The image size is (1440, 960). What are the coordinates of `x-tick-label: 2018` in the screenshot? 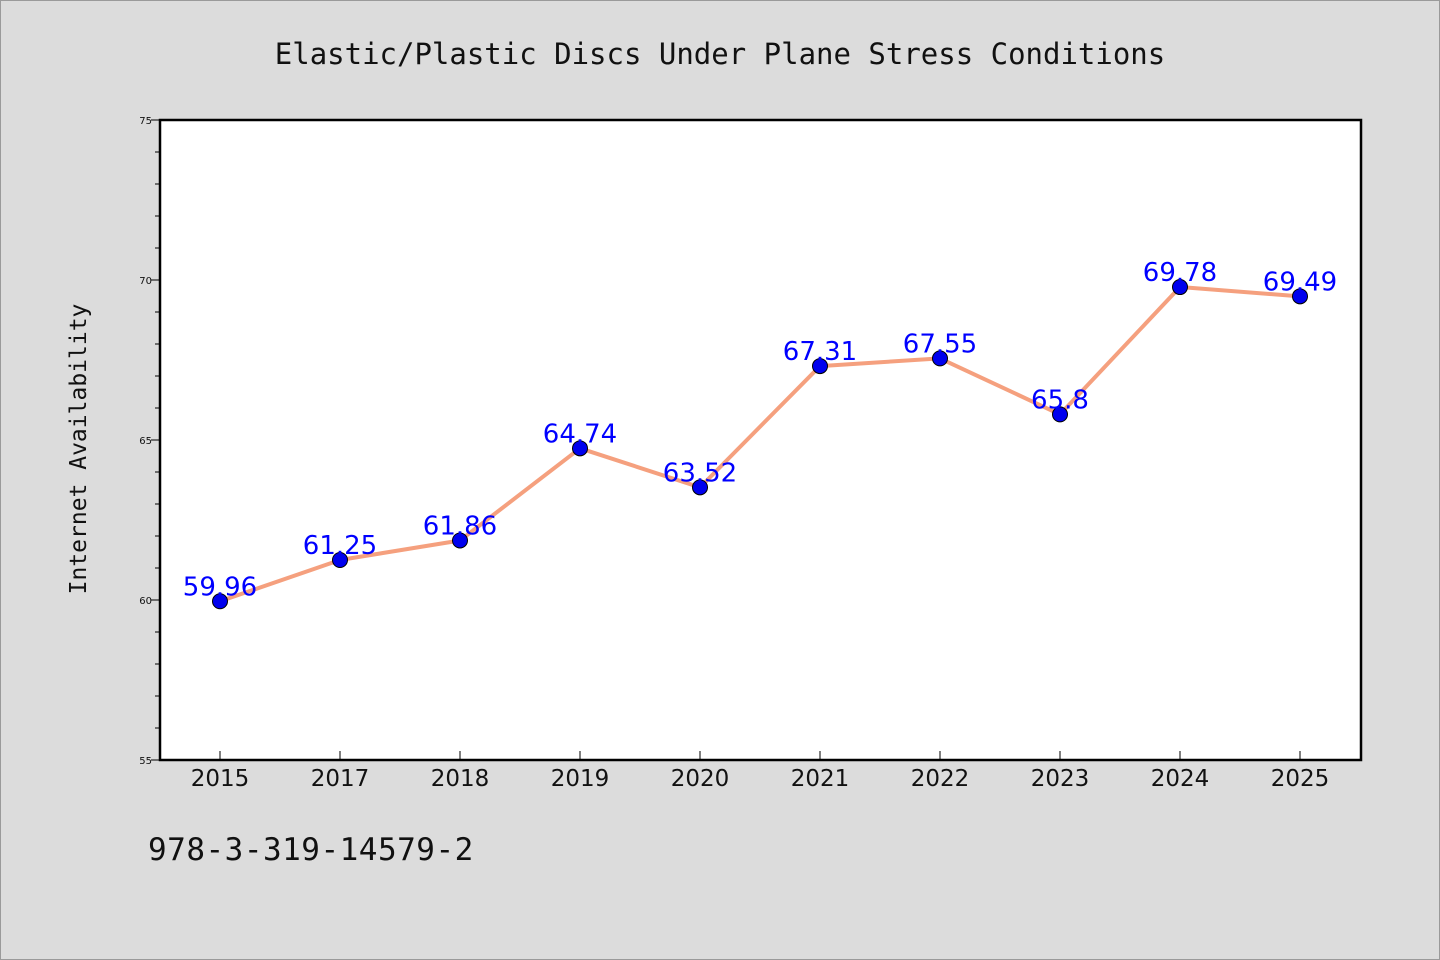 It's located at (460, 779).